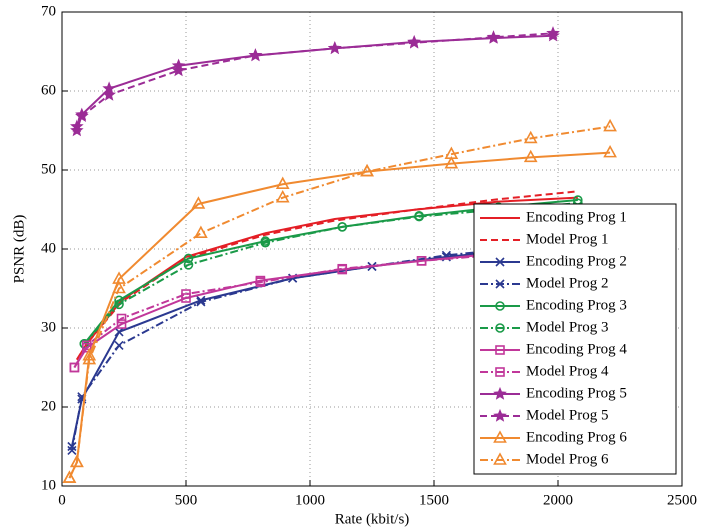 The height and width of the screenshot is (529, 710). I want to click on legend-label: Encoding Prog 4, so click(576, 349).